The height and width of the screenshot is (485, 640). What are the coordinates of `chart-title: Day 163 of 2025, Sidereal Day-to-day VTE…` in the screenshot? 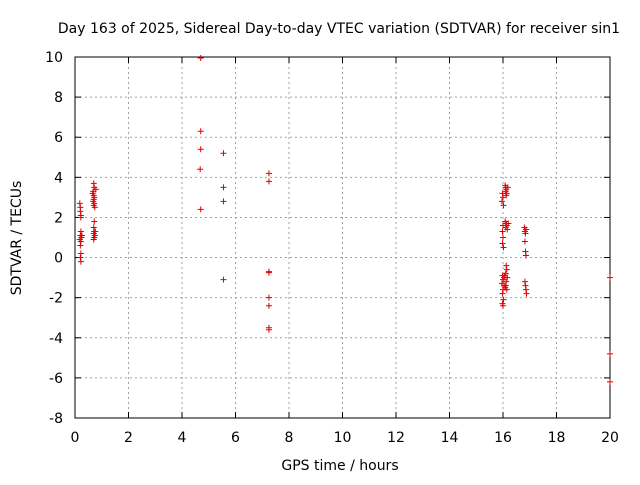 It's located at (339, 29).